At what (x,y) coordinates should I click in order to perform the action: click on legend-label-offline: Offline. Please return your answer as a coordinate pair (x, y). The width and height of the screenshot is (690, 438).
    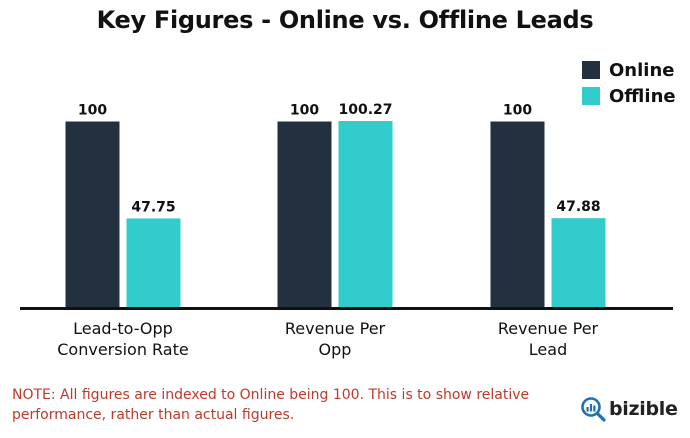
    Looking at the image, I should click on (642, 96).